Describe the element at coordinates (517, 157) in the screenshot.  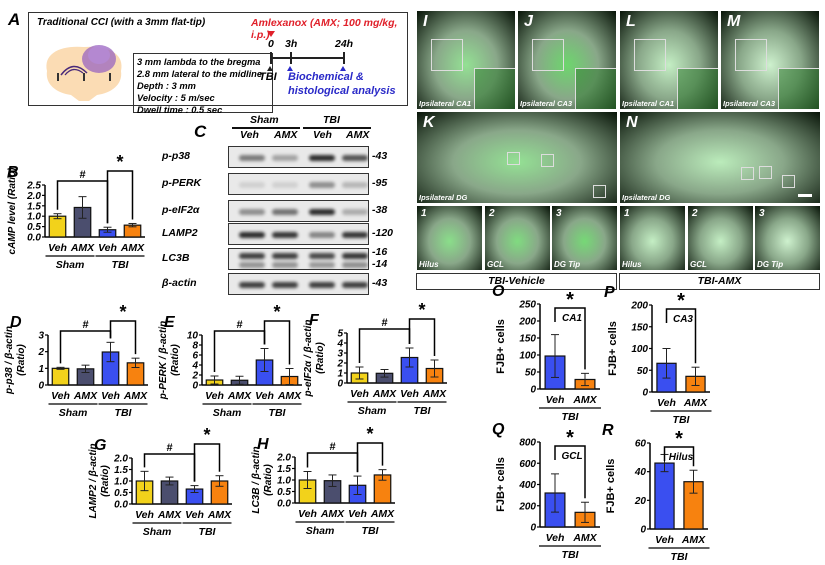
I see `micrograph-k: K Ipsilateral DG` at that location.